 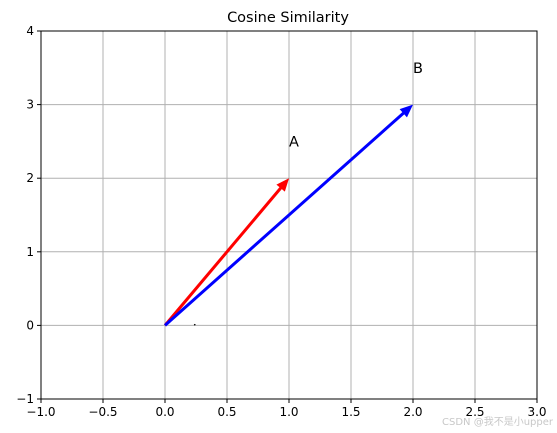 What do you see at coordinates (288, 412) in the screenshot?
I see `x-tick-label: 1.0` at bounding box center [288, 412].